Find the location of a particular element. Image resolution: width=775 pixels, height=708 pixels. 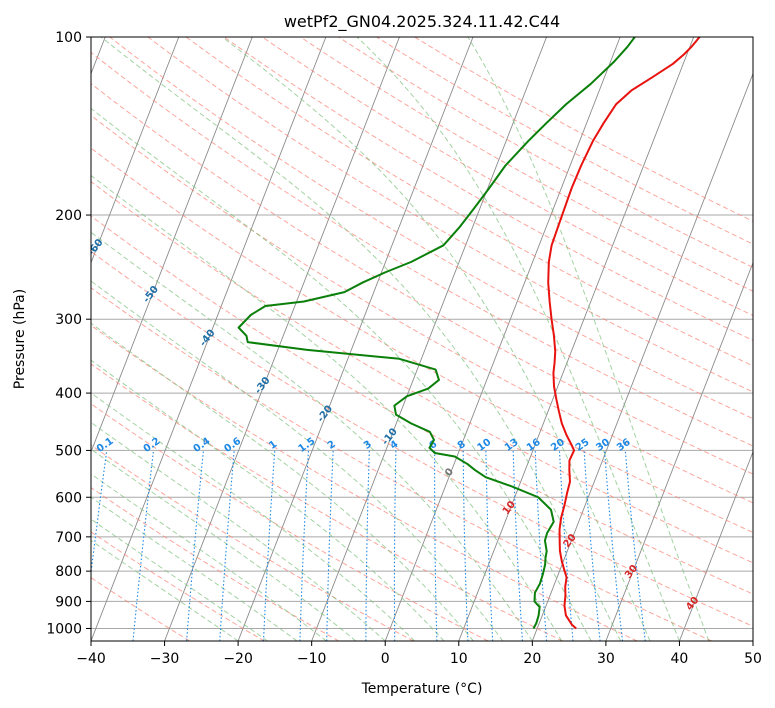

y-axis-title: Pressure (hPa) is located at coordinates (20, 339).